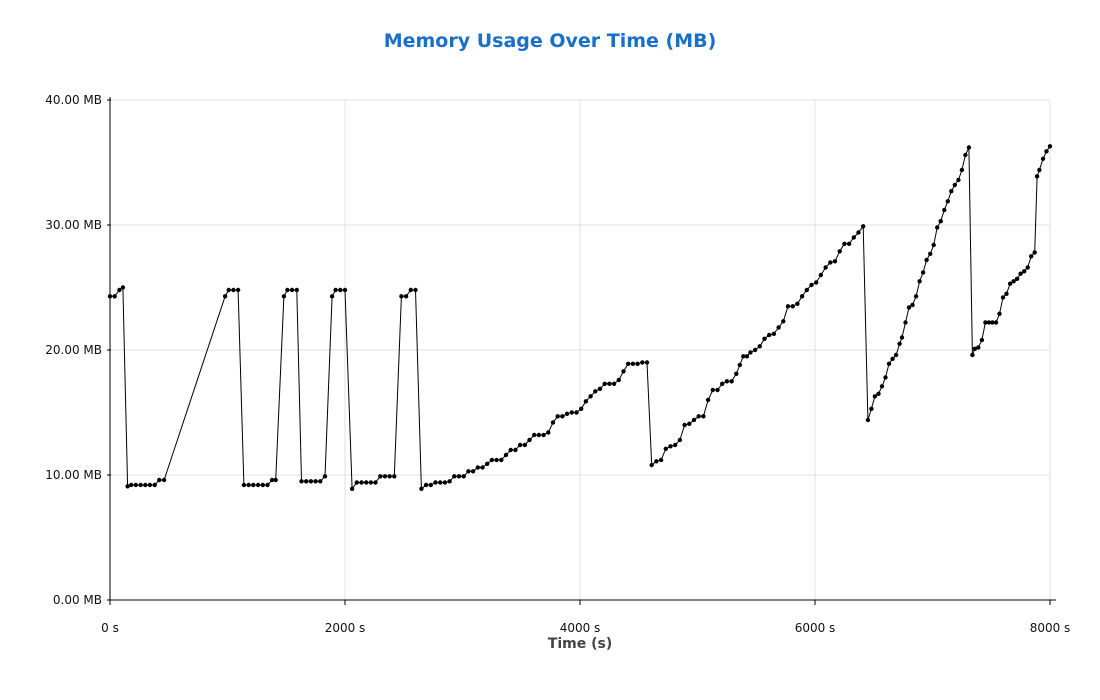 This screenshot has height=700, width=1100. What do you see at coordinates (815, 628) in the screenshot?
I see `x-tick-label: 6000 s` at bounding box center [815, 628].